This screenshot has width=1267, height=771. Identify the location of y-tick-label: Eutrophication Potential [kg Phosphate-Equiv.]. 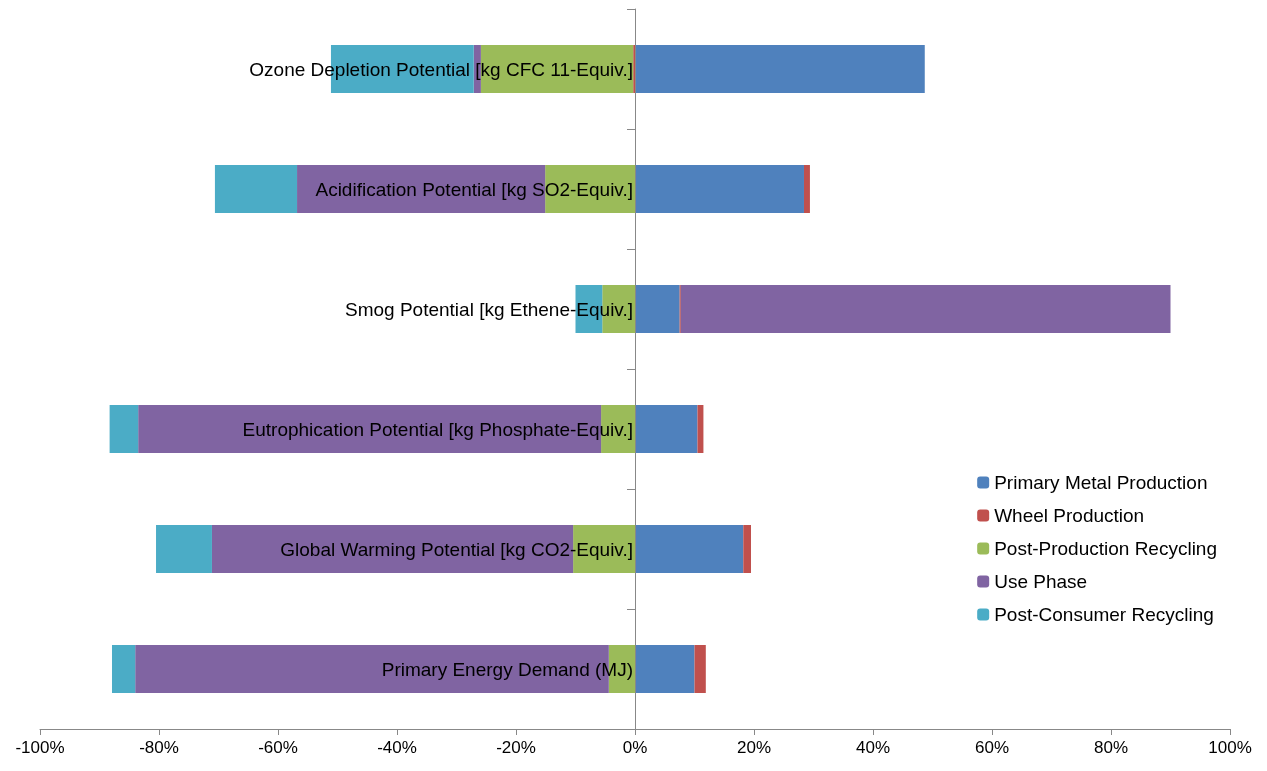
(437, 429).